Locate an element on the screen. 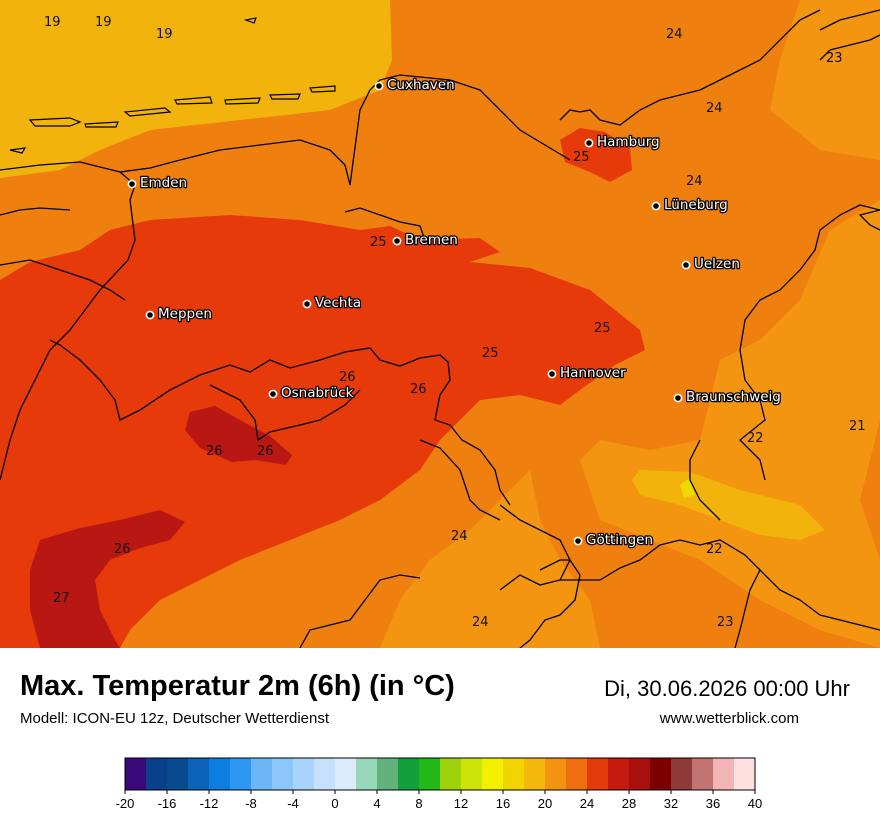  city-cuxhaven: Cuxhaven is located at coordinates (415, 85).